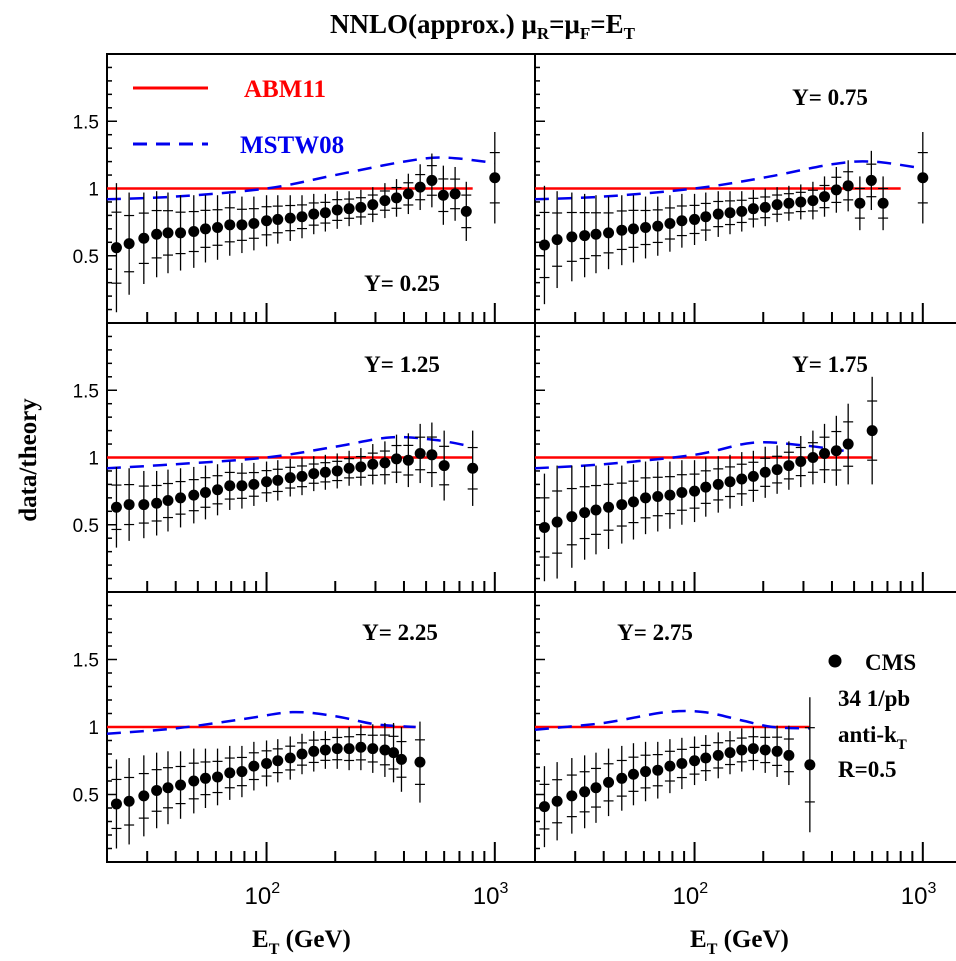 The height and width of the screenshot is (961, 956). Describe the element at coordinates (285, 89) in the screenshot. I see `legend-abm11-label: ABM11` at that location.